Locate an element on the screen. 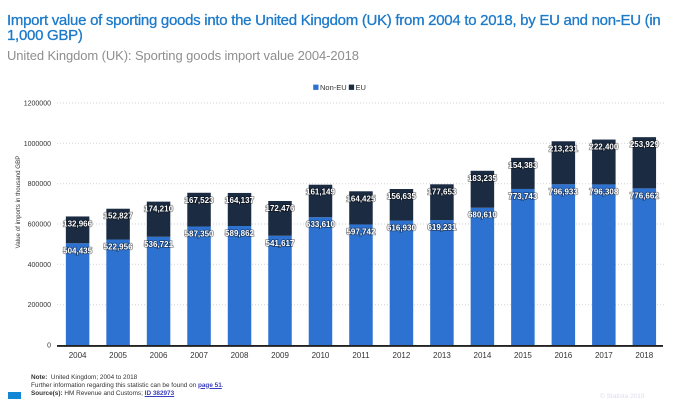 The width and height of the screenshot is (675, 406). svg-text: 174,210 is located at coordinates (158, 209).